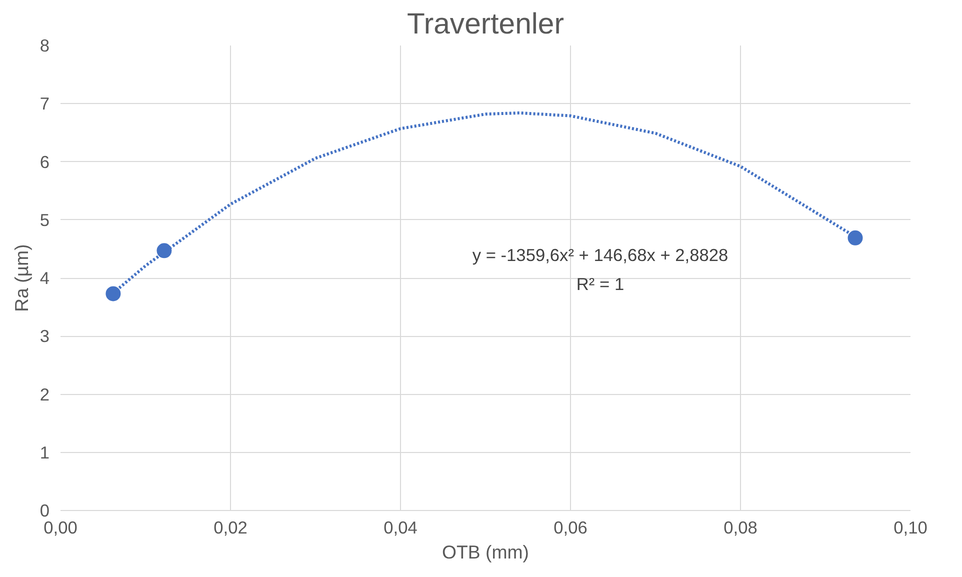 This screenshot has width=962, height=577. I want to click on x-tick-label: 0,08, so click(741, 528).